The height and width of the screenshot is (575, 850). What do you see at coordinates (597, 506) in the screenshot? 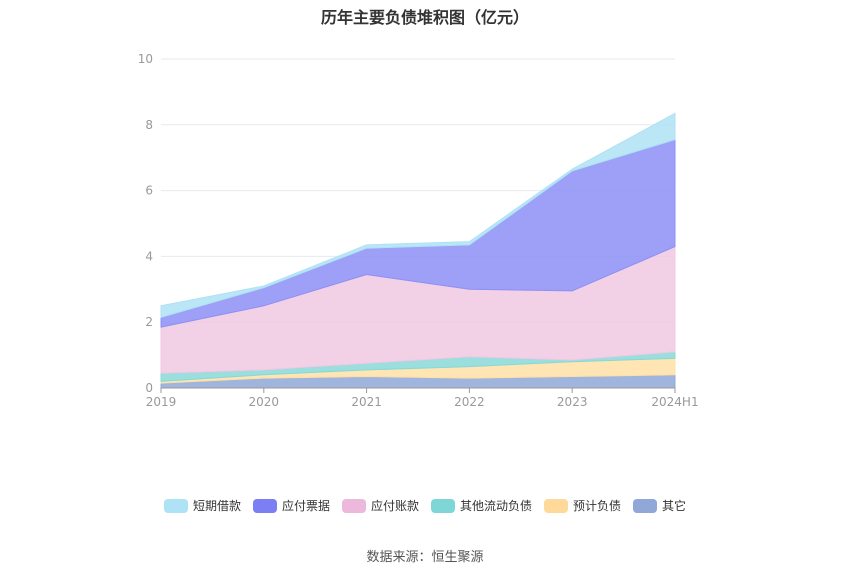
I see `legend-label: 预计负债` at bounding box center [597, 506].